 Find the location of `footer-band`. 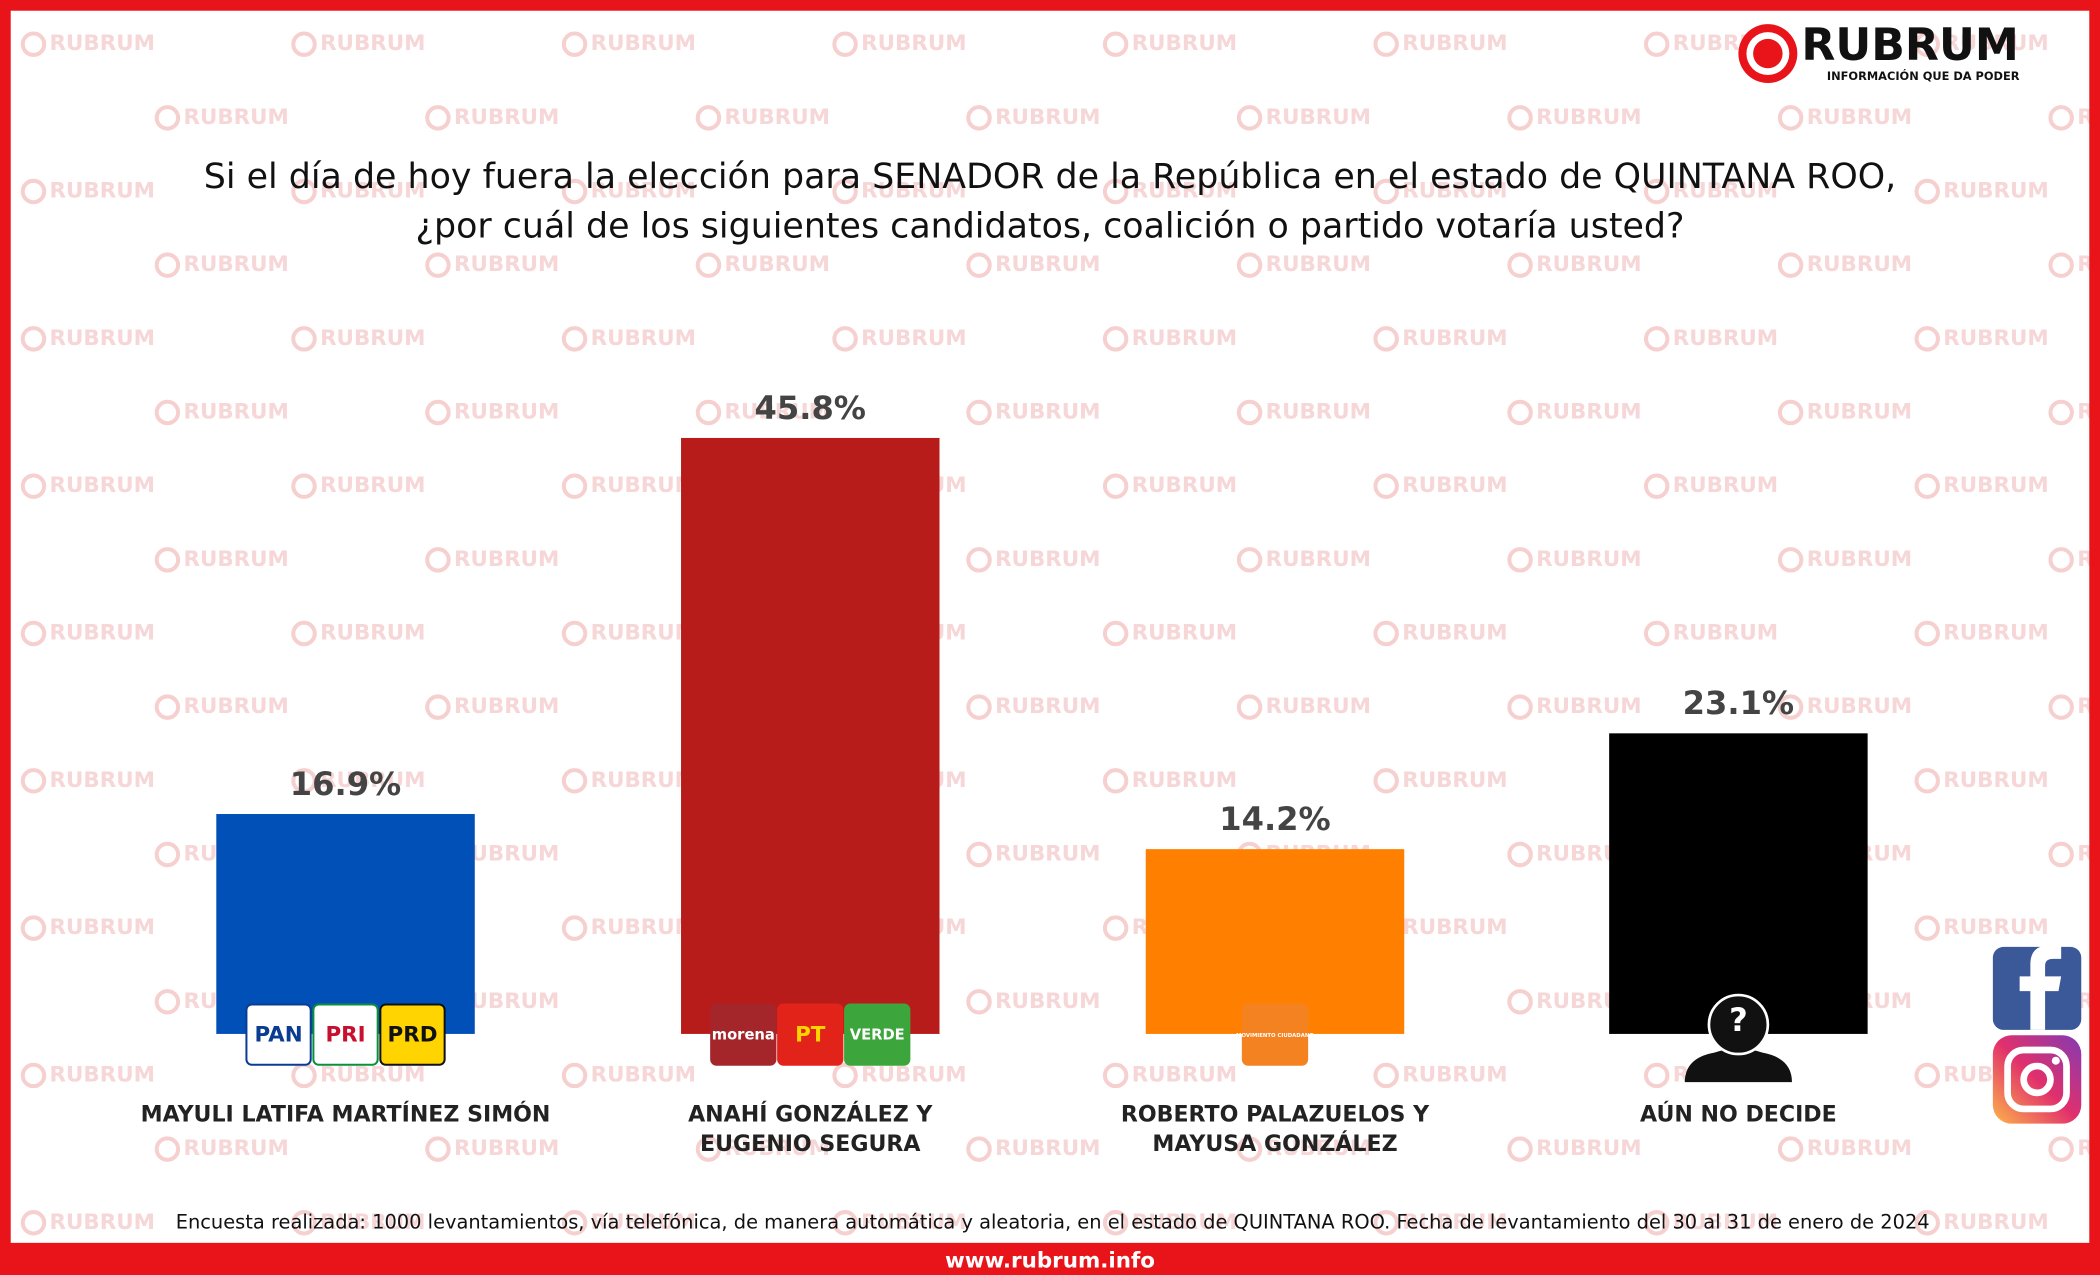

footer-band is located at coordinates (1050, 1258).